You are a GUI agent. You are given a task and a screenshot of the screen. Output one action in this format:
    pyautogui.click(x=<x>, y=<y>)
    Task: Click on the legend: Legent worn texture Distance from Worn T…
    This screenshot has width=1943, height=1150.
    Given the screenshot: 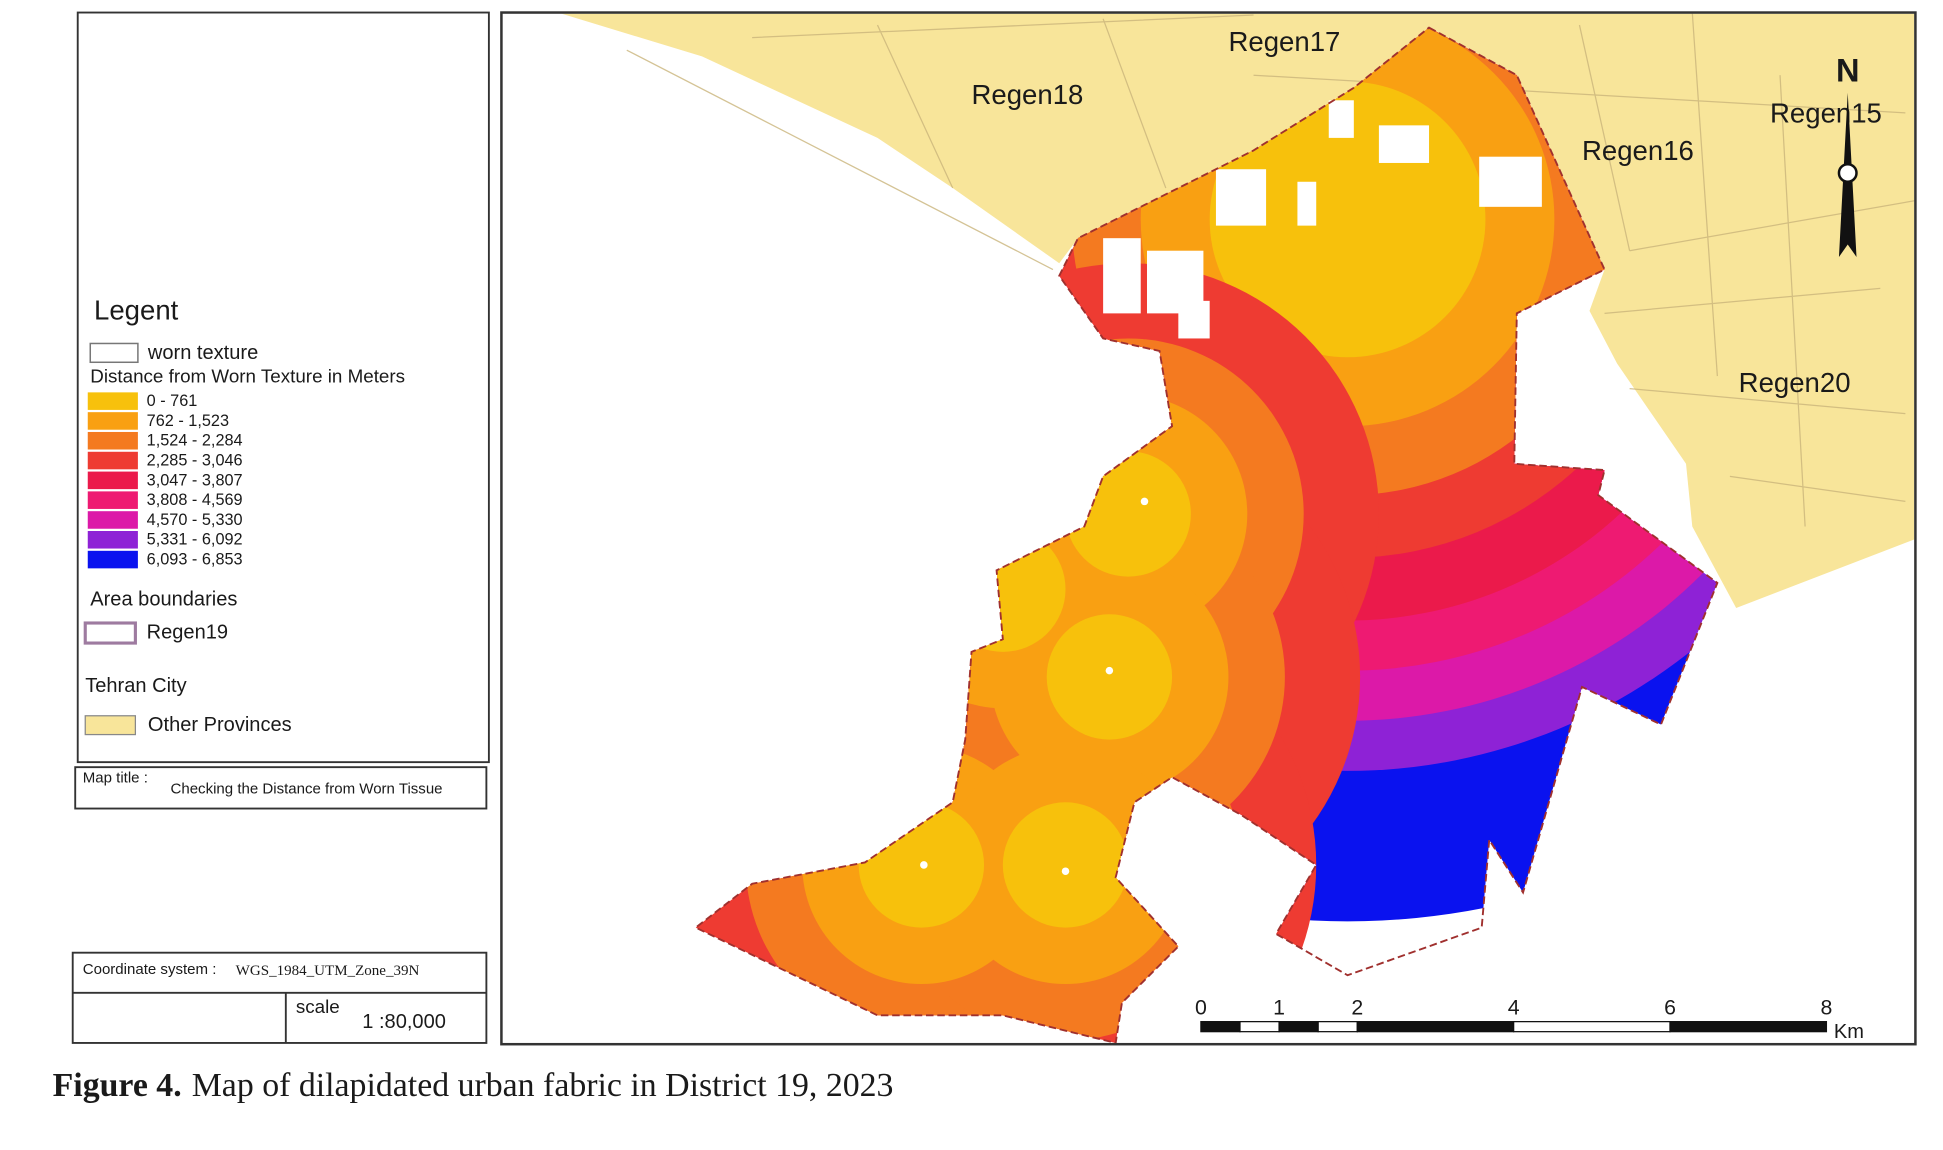 What is the action you would take?
    pyautogui.click(x=244, y=515)
    